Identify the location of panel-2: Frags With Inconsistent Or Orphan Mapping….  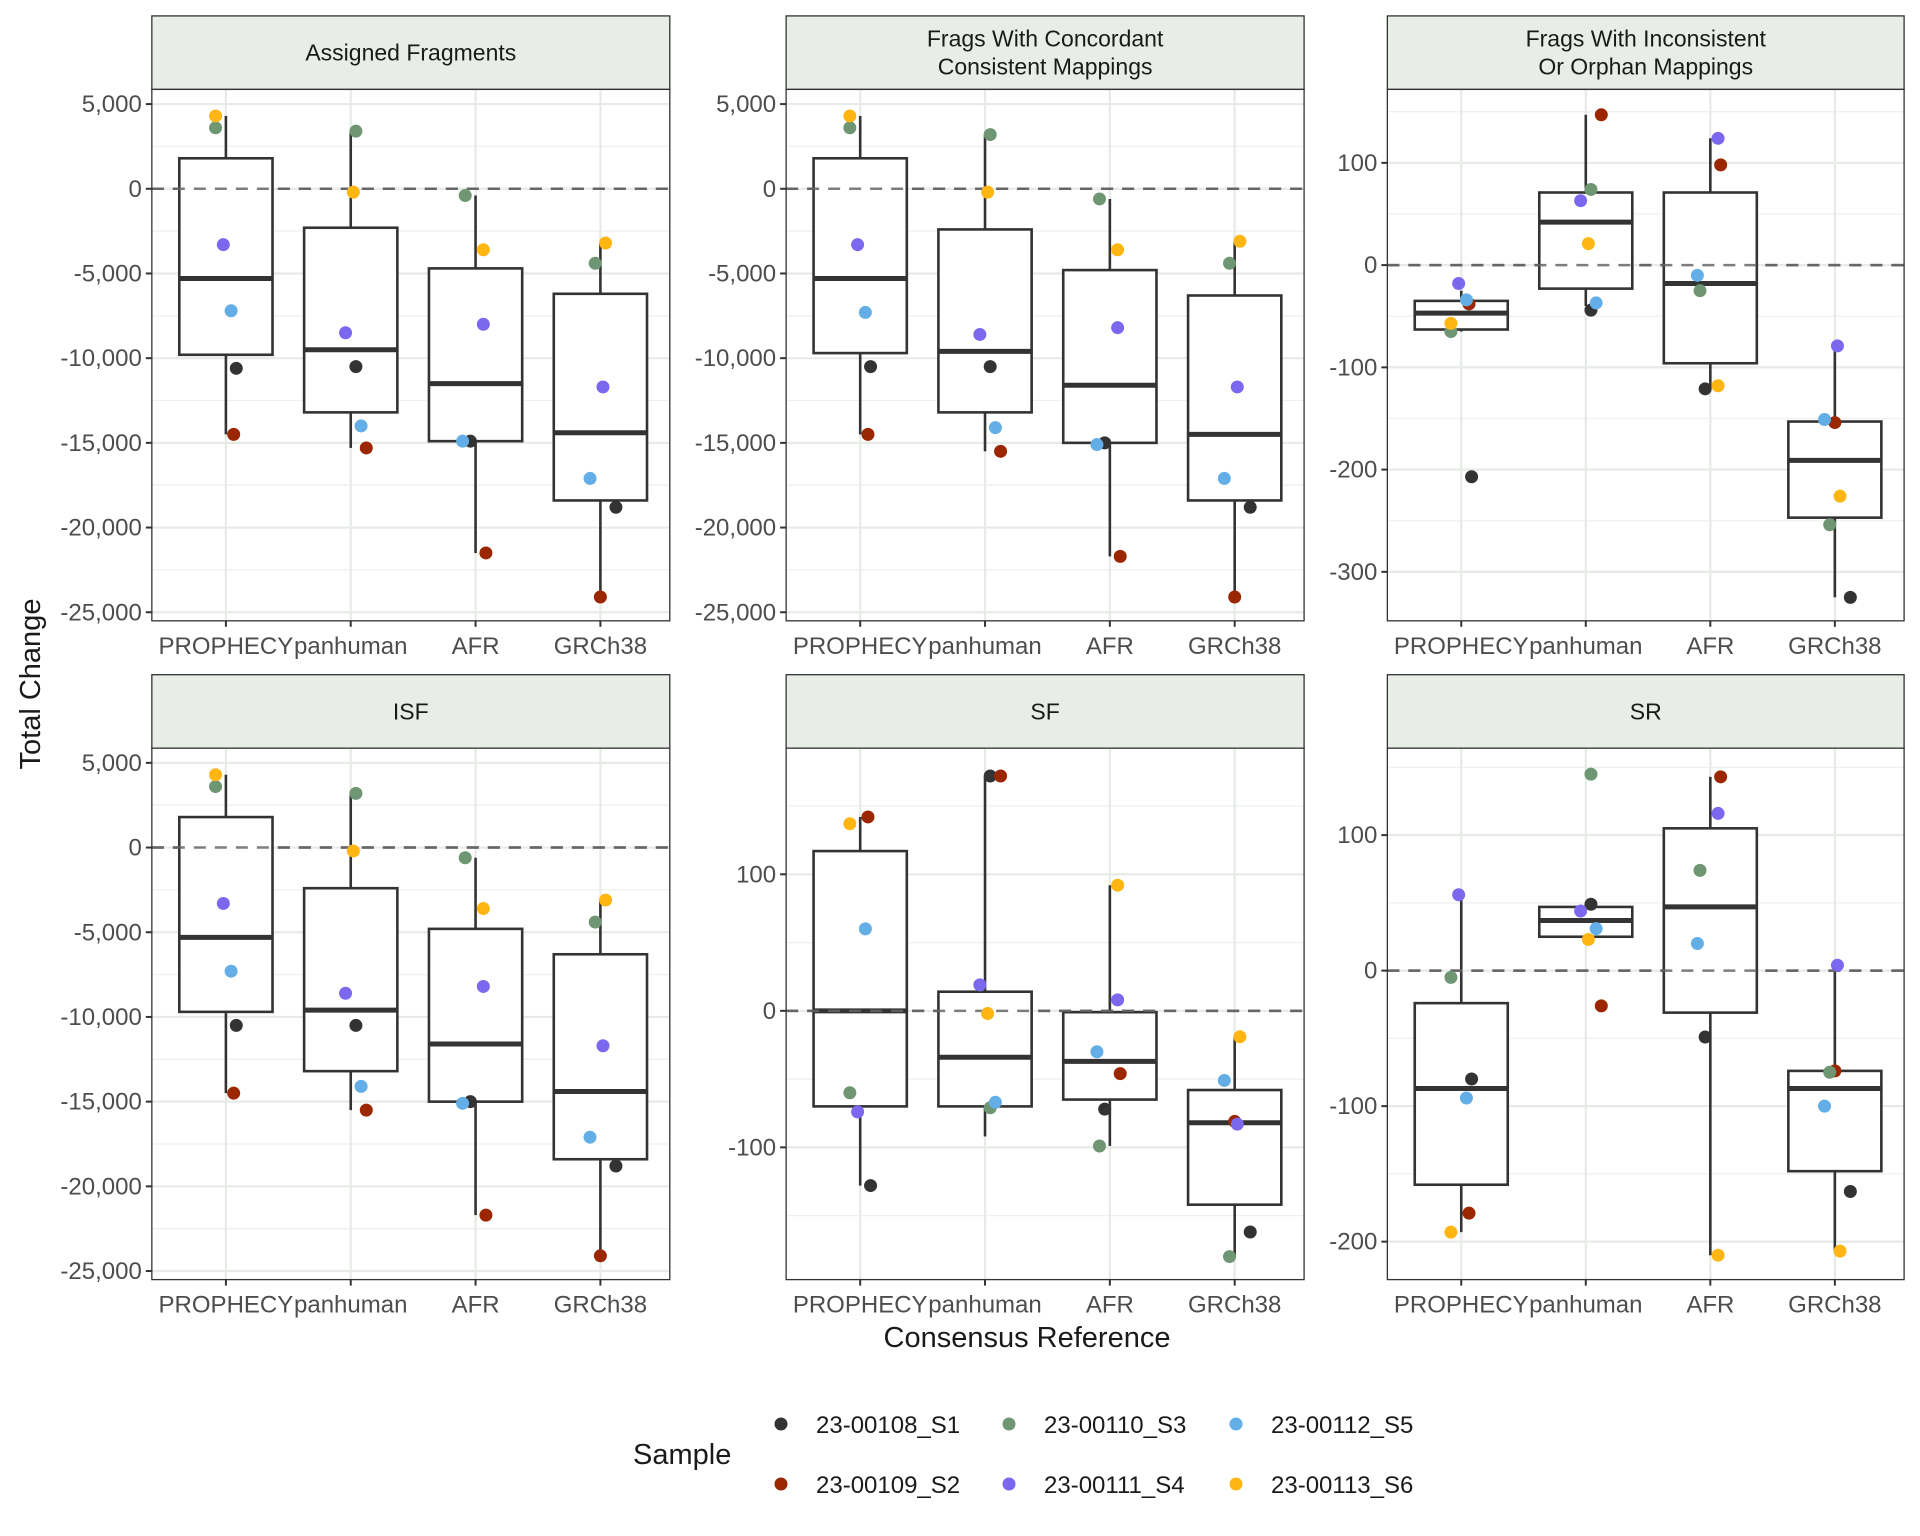
(1617, 337).